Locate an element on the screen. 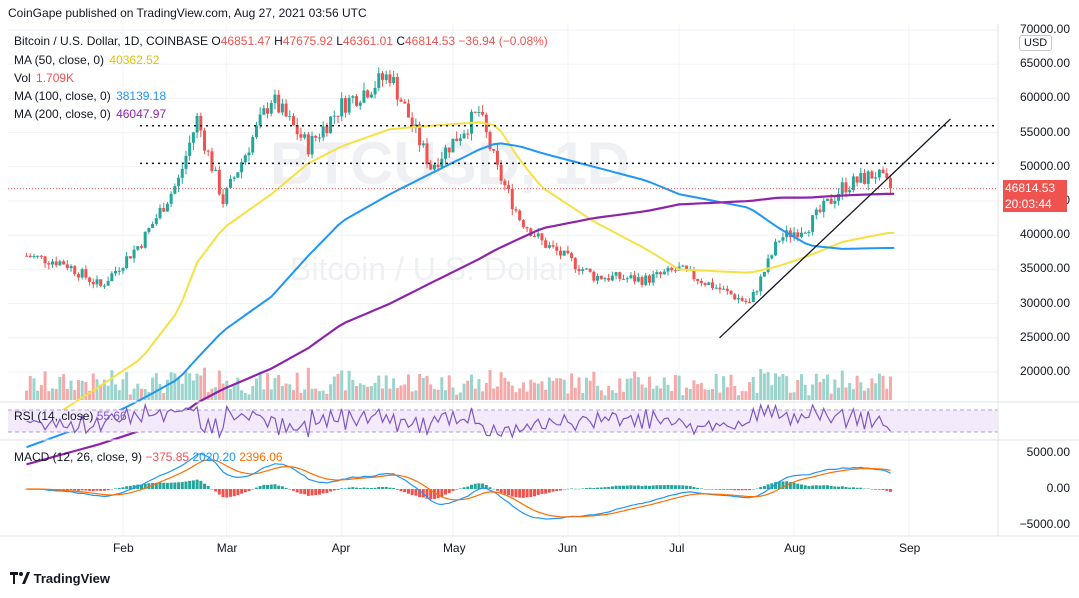  ma200-legend: MA (200, close, 0) 46047.97 is located at coordinates (90, 114).